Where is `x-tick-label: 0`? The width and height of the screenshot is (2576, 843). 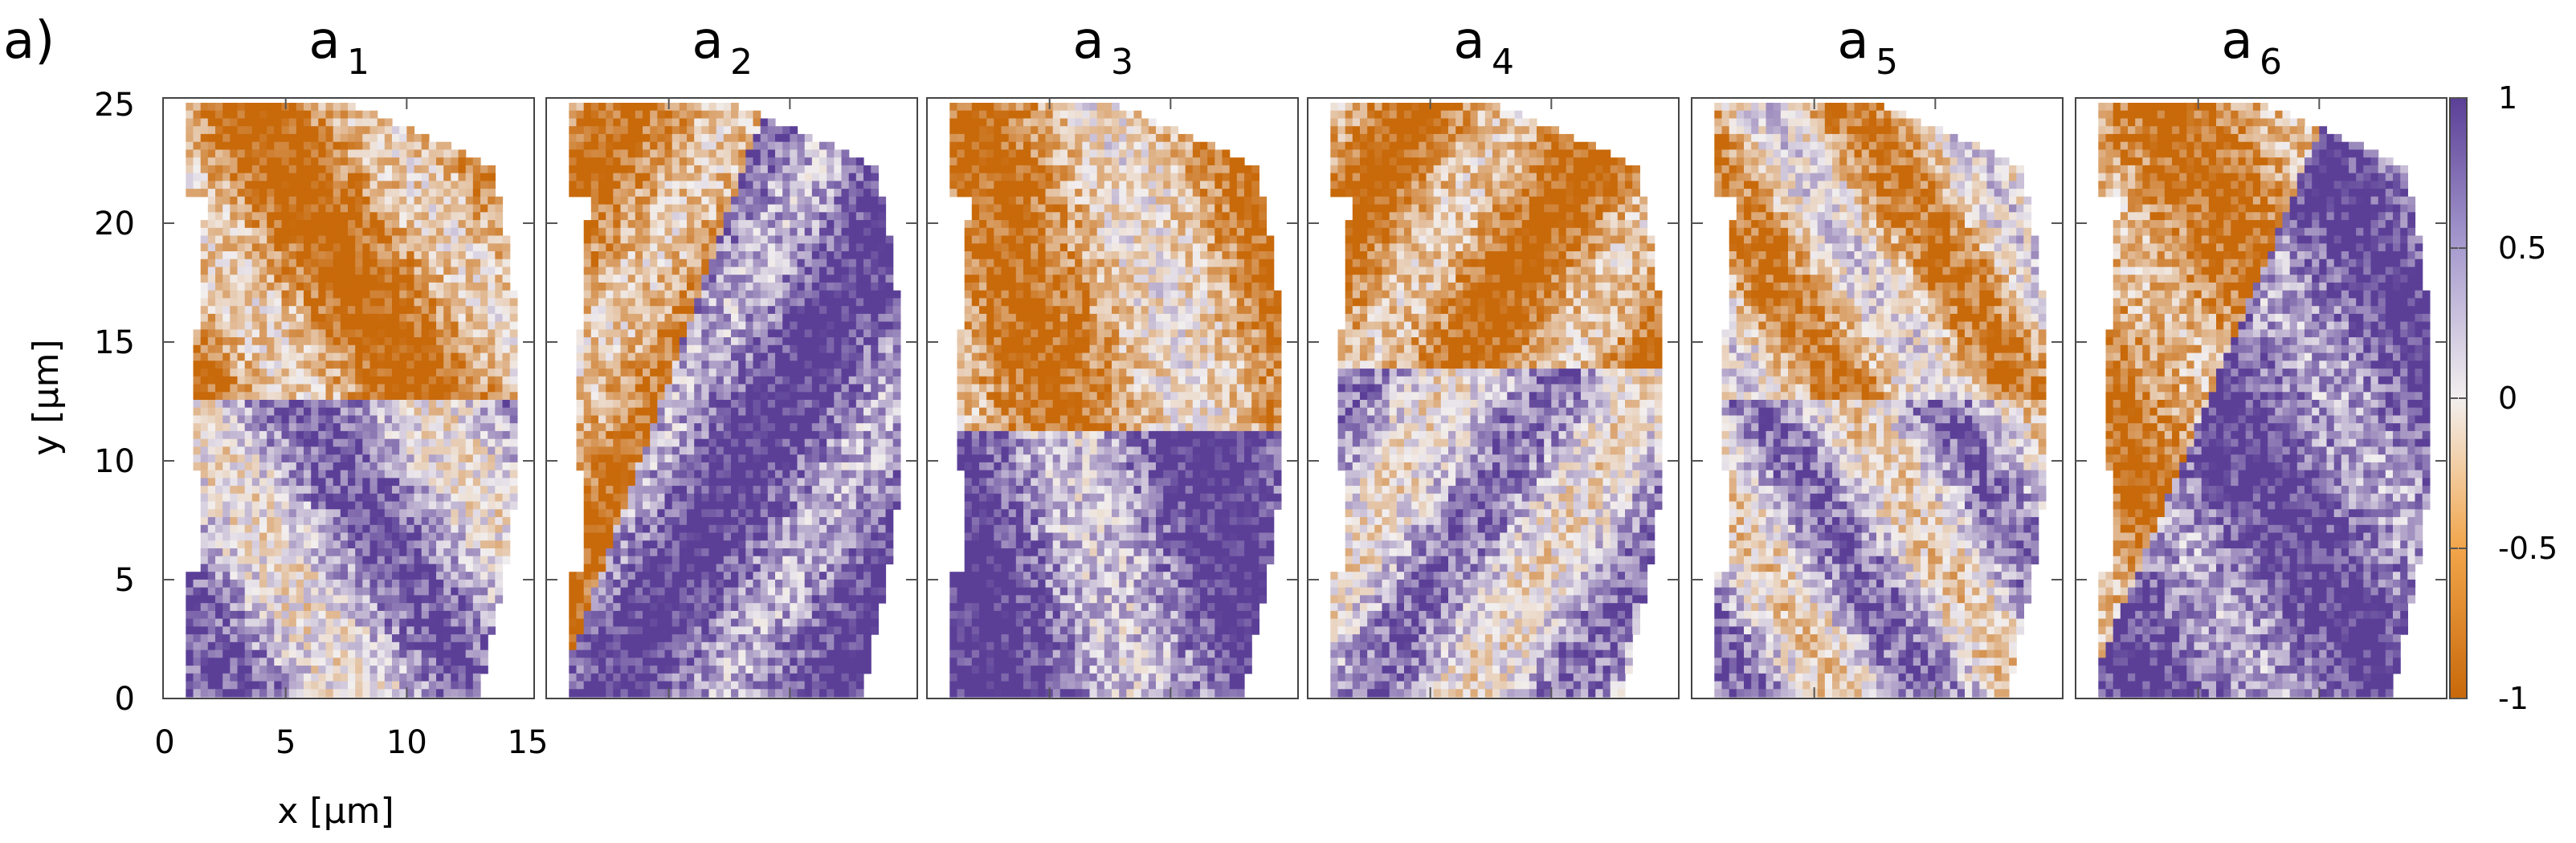
x-tick-label: 0 is located at coordinates (164, 742).